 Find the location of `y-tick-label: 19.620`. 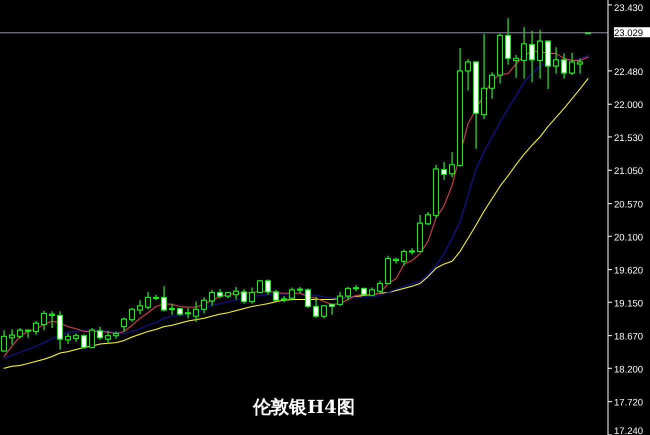

y-tick-label: 19.620 is located at coordinates (629, 271).